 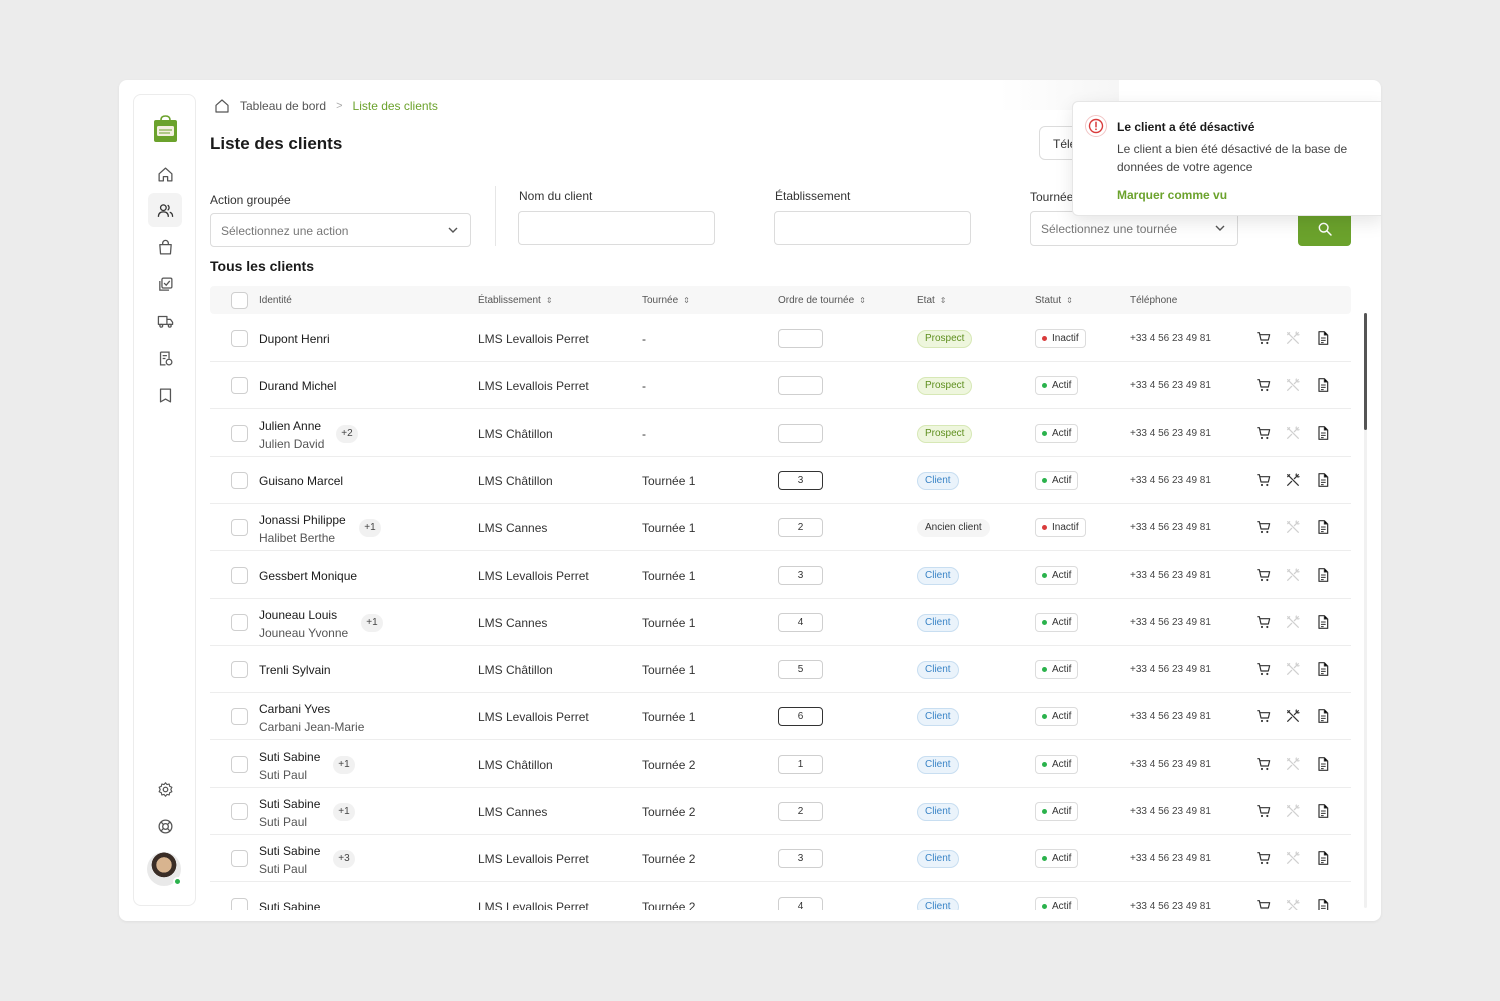 I want to click on header-etablissement: Établissement ⇕, so click(x=515, y=300).